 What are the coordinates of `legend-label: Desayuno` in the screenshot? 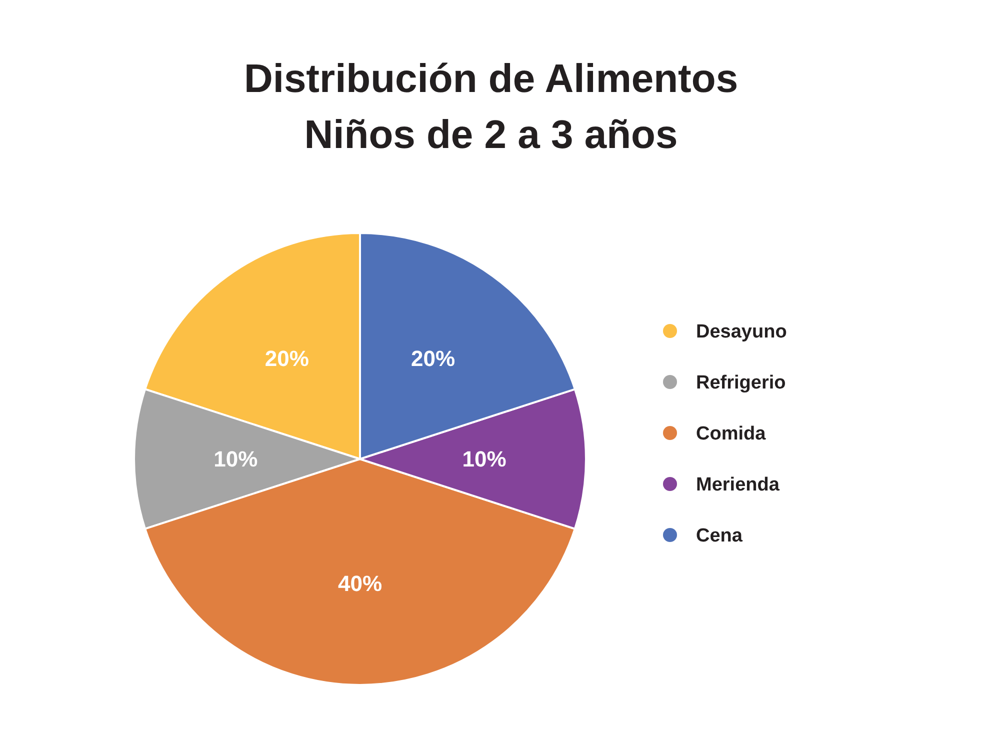 It's located at (741, 332).